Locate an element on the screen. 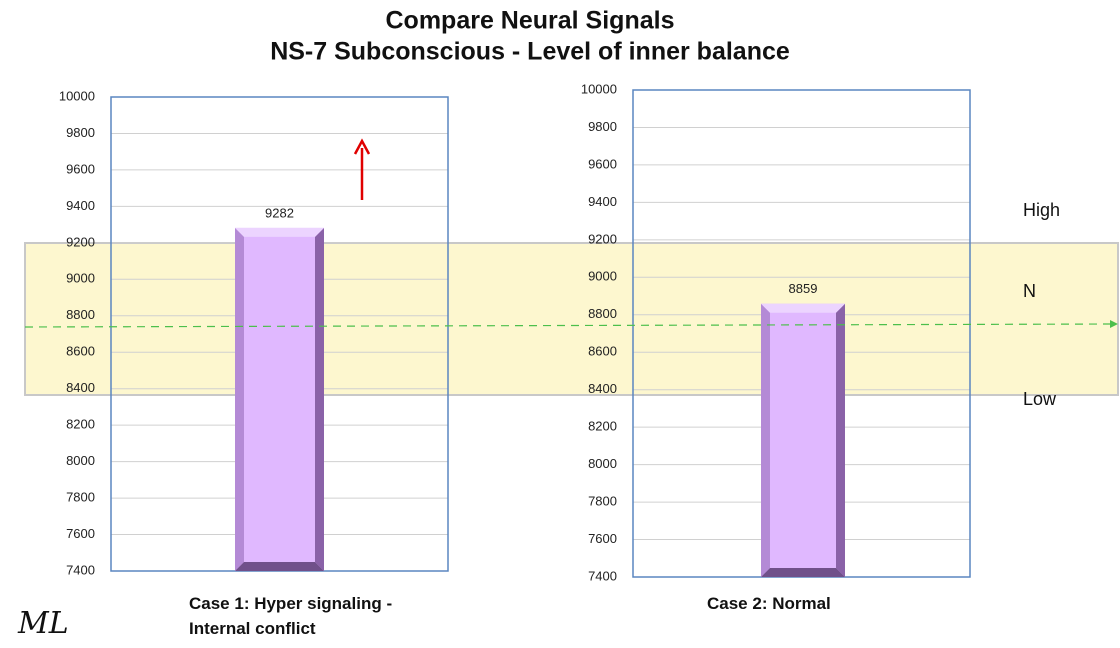 The width and height of the screenshot is (1120, 648). up-arrow-head is located at coordinates (362, 146).